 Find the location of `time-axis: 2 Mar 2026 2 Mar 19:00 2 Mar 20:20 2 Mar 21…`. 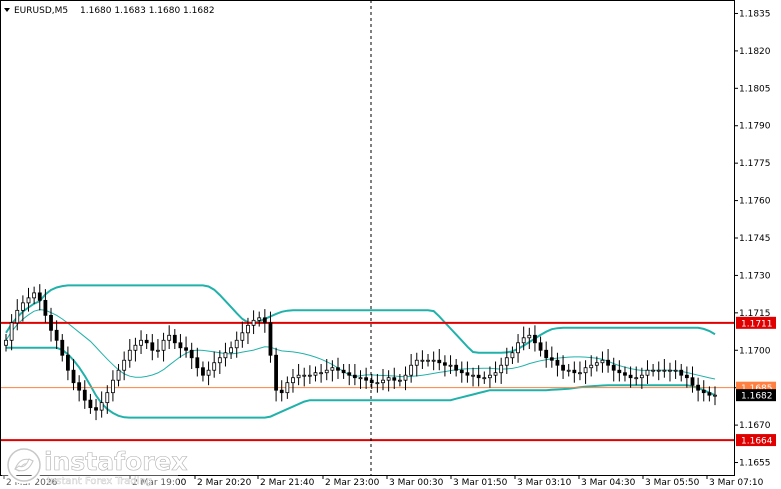

time-axis: 2 Mar 2026 2 Mar 19:00 2 Mar 20:20 2 Mar 21… is located at coordinates (383, 481).